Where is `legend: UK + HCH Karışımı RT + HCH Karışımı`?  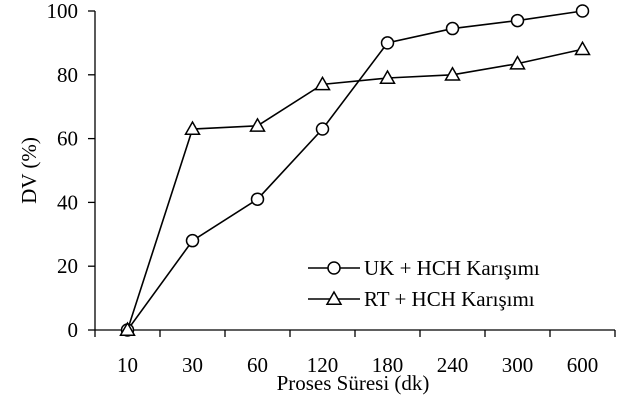
legend: UK + HCH Karışımı RT + HCH Karışımı is located at coordinates (424, 283).